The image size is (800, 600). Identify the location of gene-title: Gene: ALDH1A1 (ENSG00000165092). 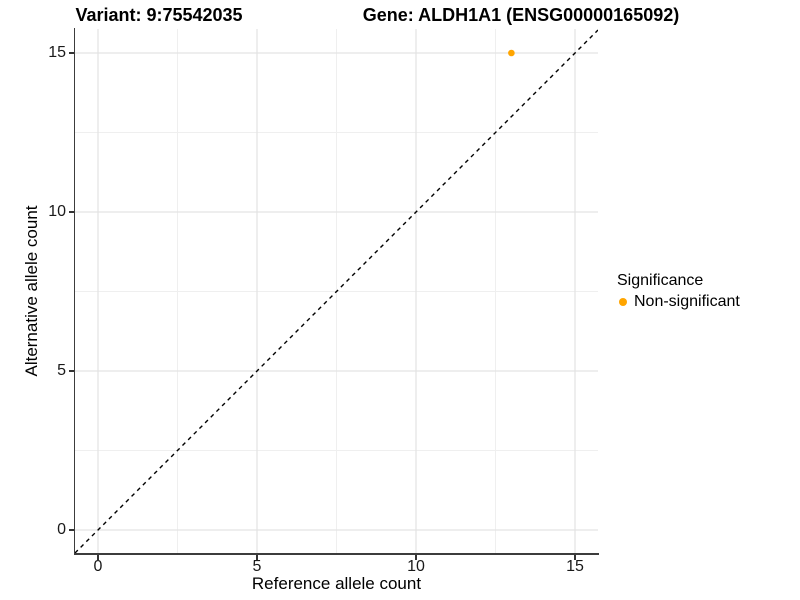
(521, 15).